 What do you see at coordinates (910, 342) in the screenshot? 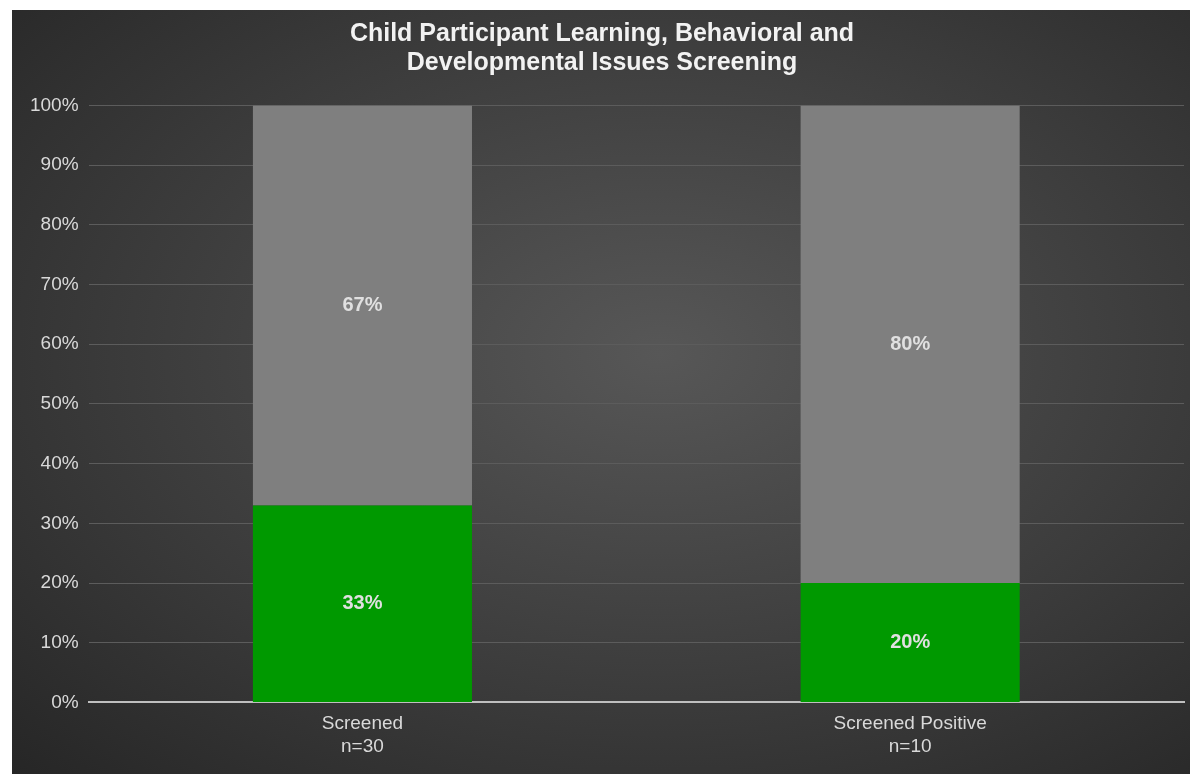
I see `data-label: 80%` at bounding box center [910, 342].